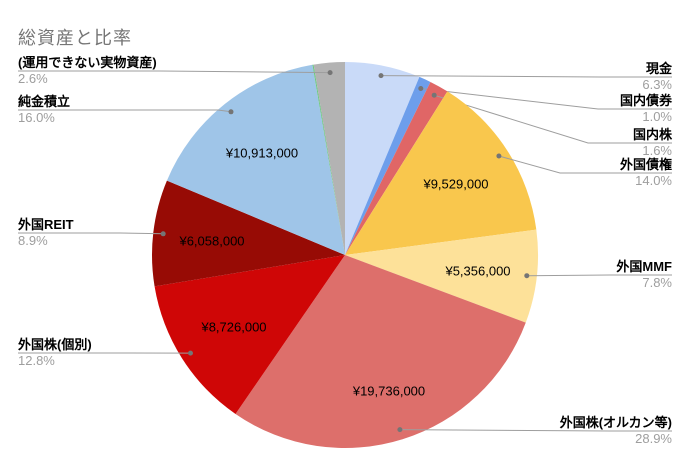  What do you see at coordinates (653, 438) in the screenshot?
I see `slice-percent: 28.9%` at bounding box center [653, 438].